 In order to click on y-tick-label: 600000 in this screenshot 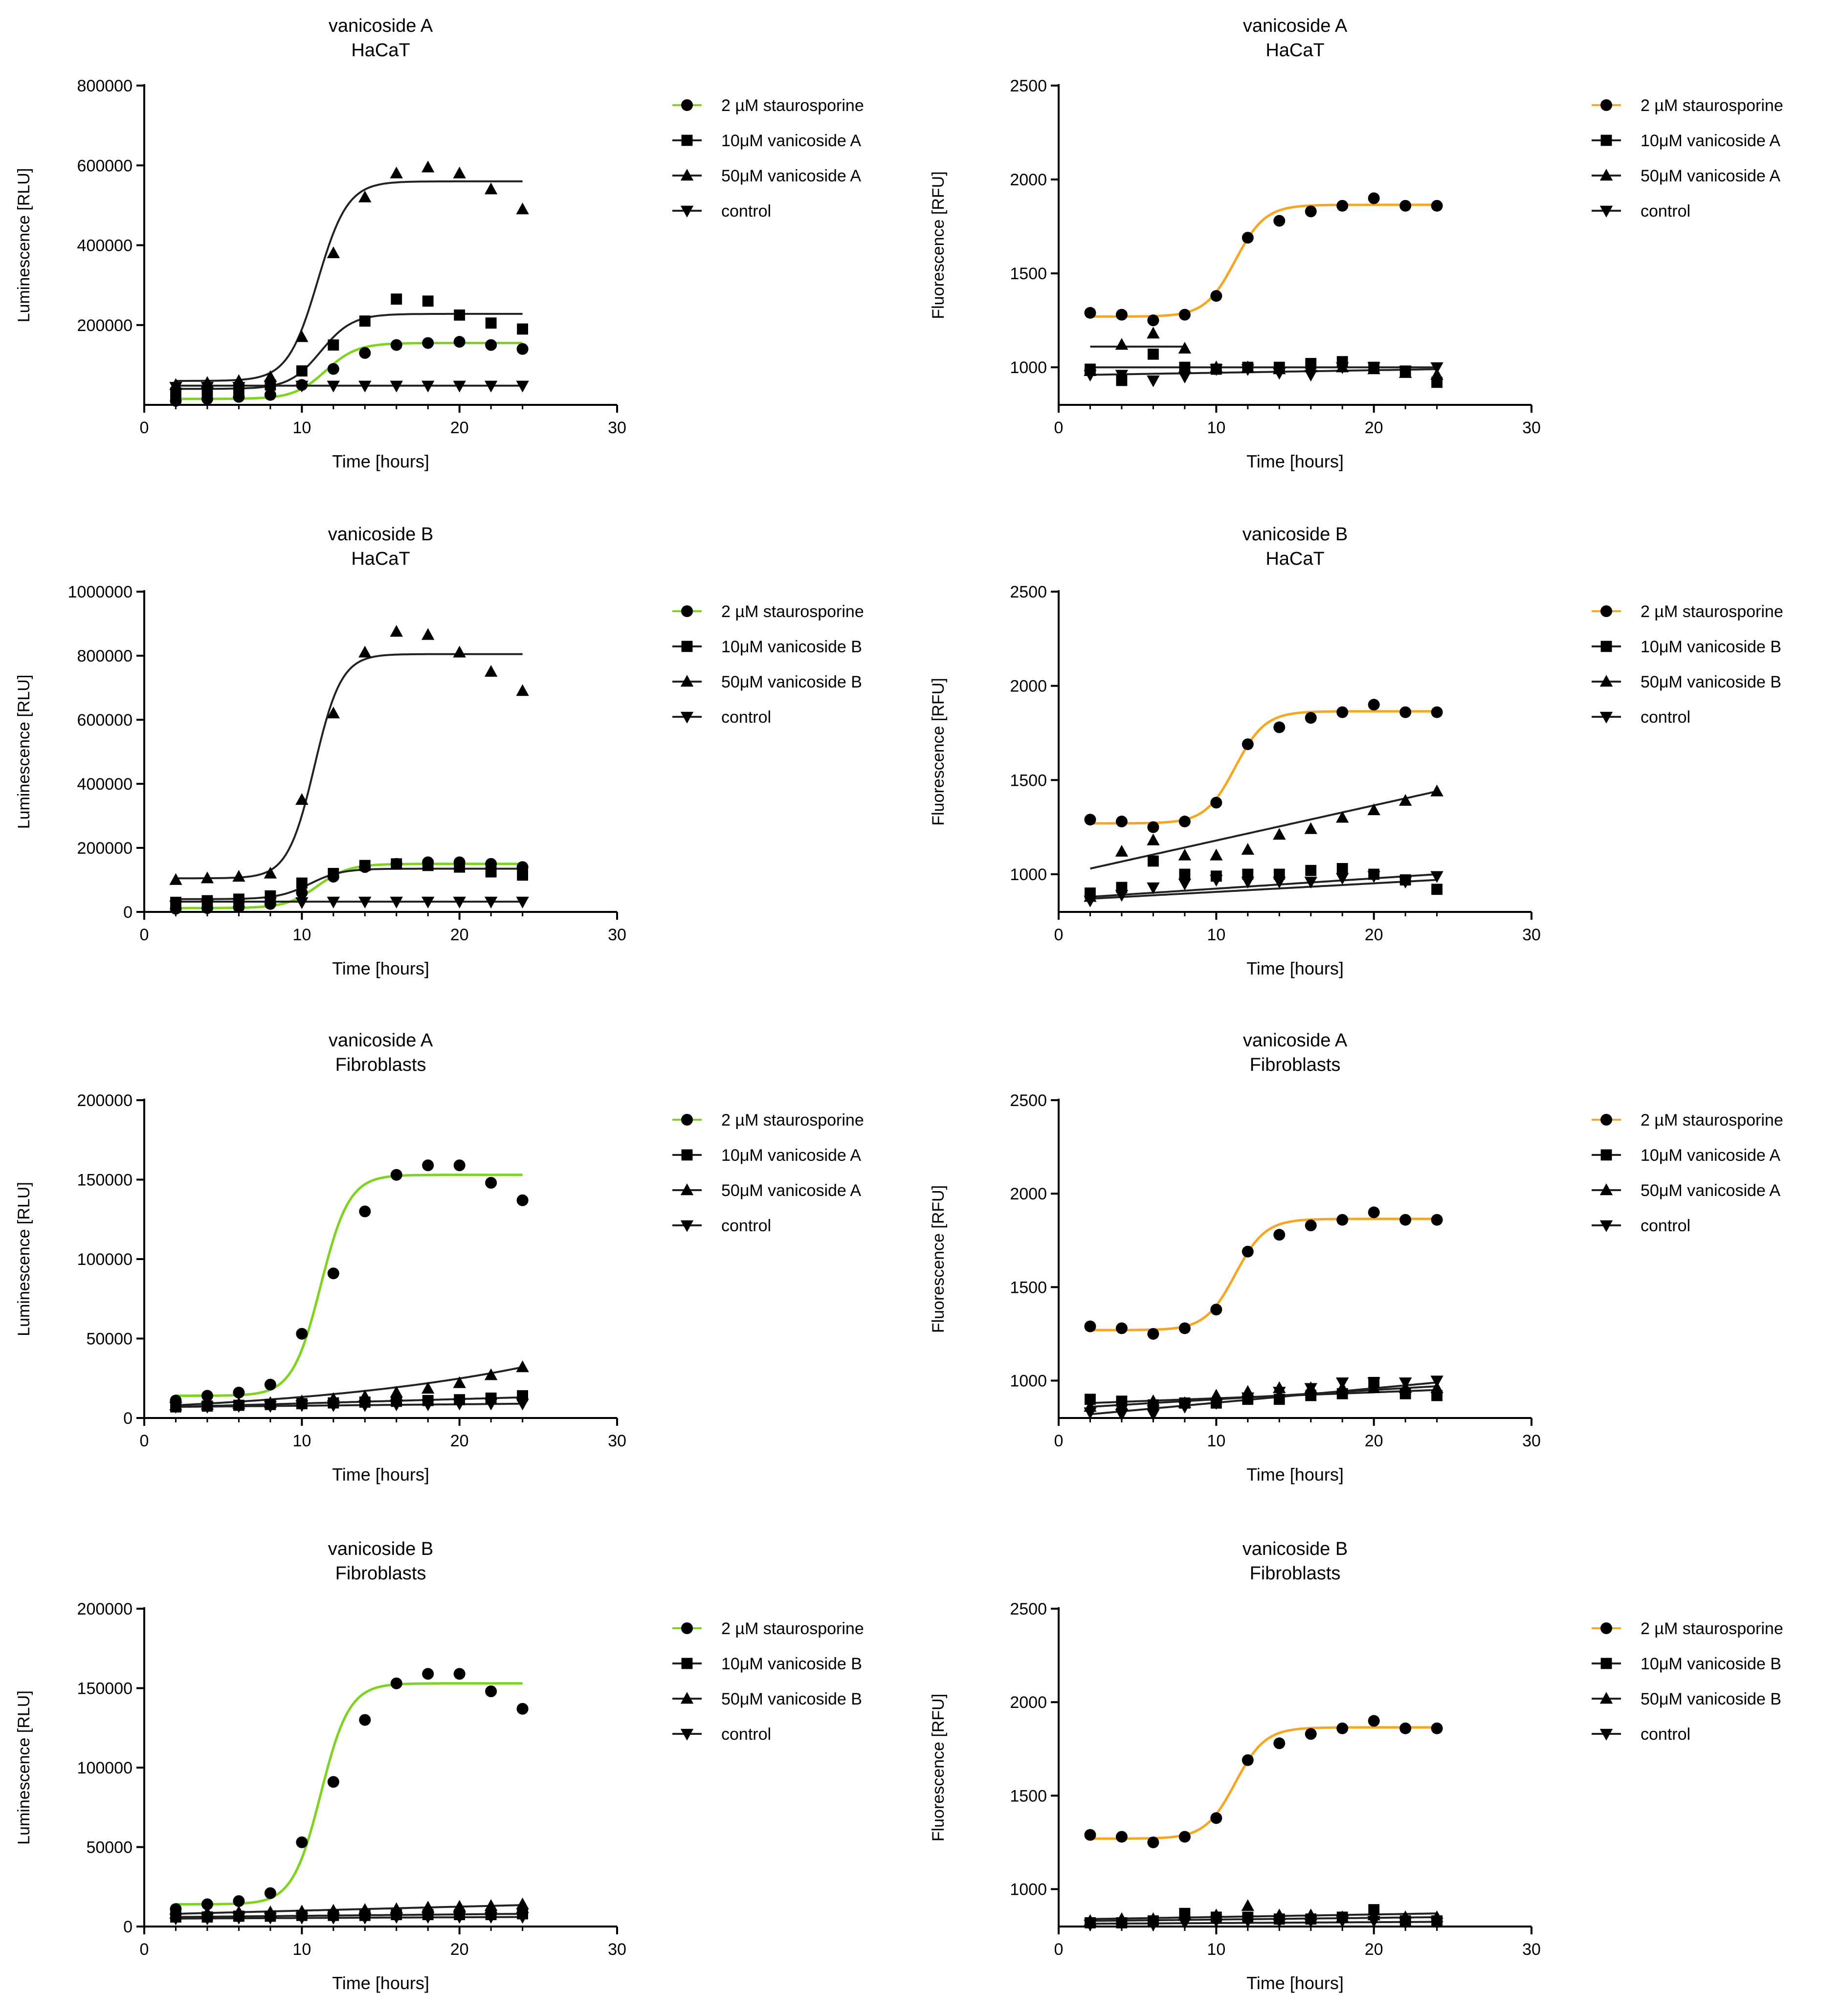, I will do `click(105, 165)`.